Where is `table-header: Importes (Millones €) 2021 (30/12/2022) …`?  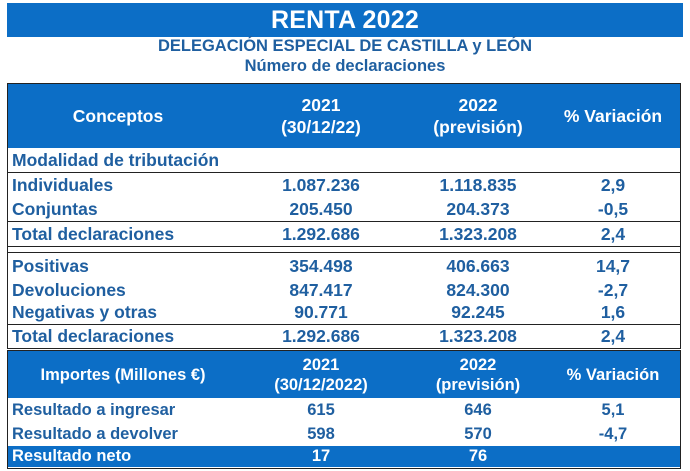 table-header: Importes (Millones €) 2021 (30/12/2022) … is located at coordinates (344, 374).